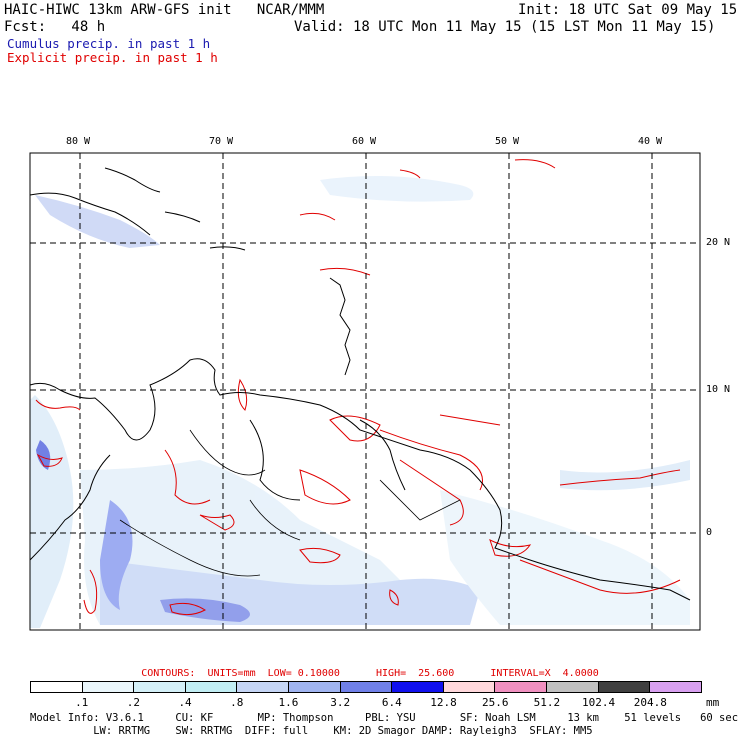 The width and height of the screenshot is (740, 740). What do you see at coordinates (112, 57) in the screenshot?
I see `field-label-explicit: Explicit precip. in past 1 h` at bounding box center [112, 57].